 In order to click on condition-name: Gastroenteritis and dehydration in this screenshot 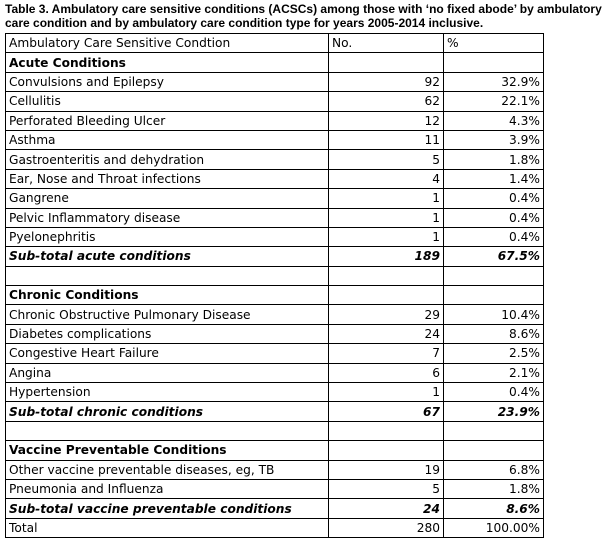, I will do `click(167, 159)`.